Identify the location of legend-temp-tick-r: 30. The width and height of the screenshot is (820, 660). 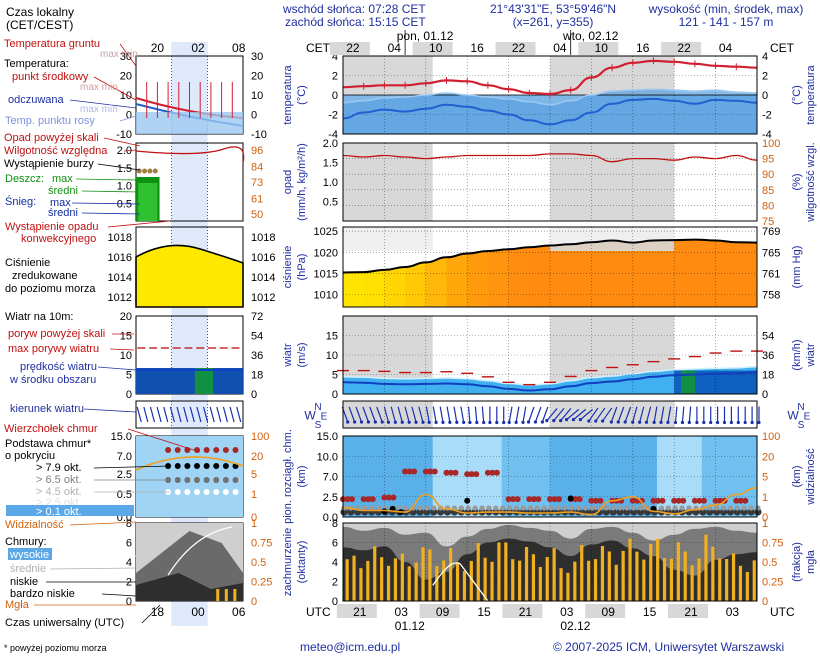
(257, 57).